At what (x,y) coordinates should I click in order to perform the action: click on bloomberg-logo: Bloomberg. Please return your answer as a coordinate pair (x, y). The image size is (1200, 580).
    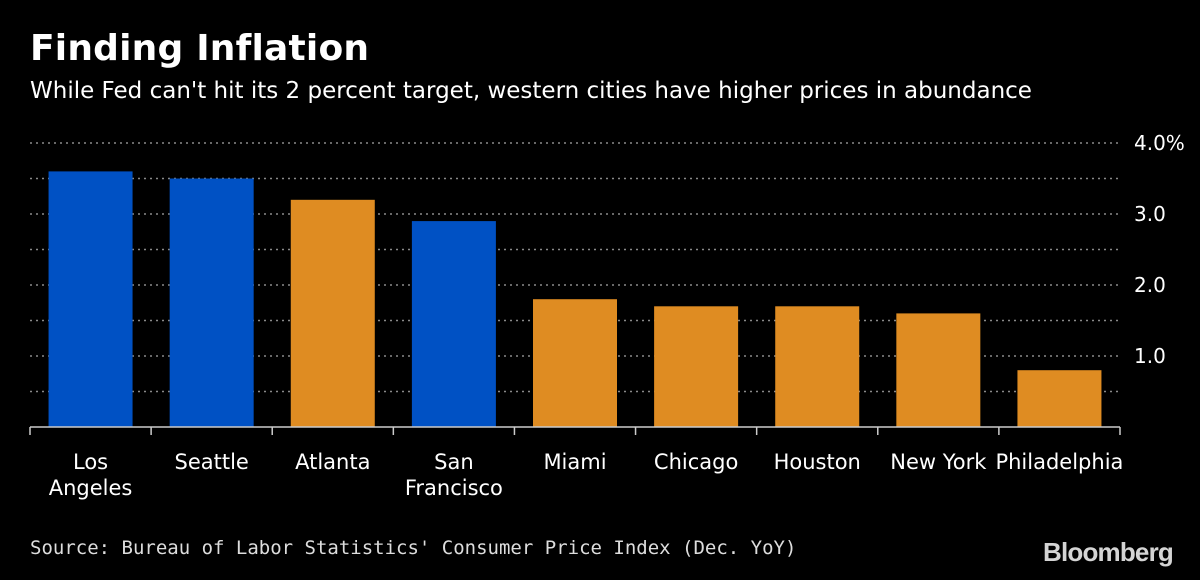
    Looking at the image, I should click on (1108, 552).